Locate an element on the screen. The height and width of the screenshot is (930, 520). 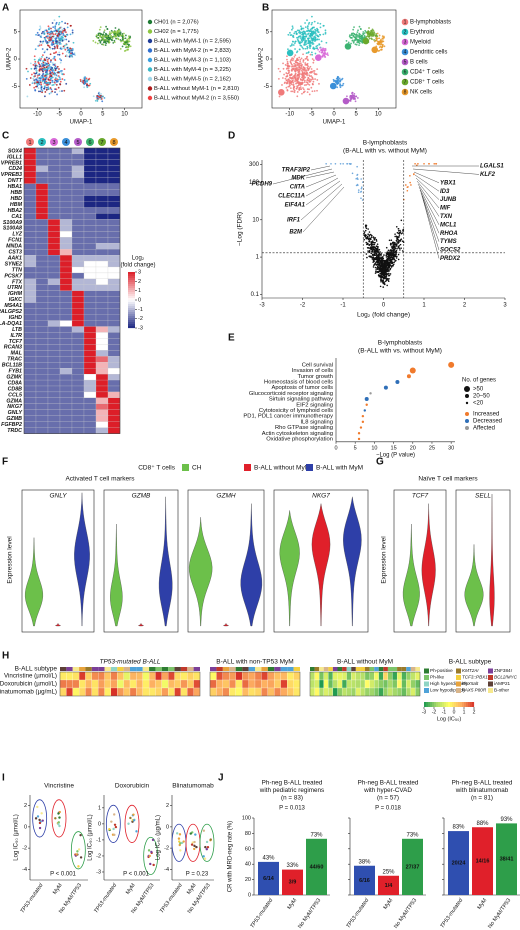
legend-swatch is located at coordinates (150, 69).